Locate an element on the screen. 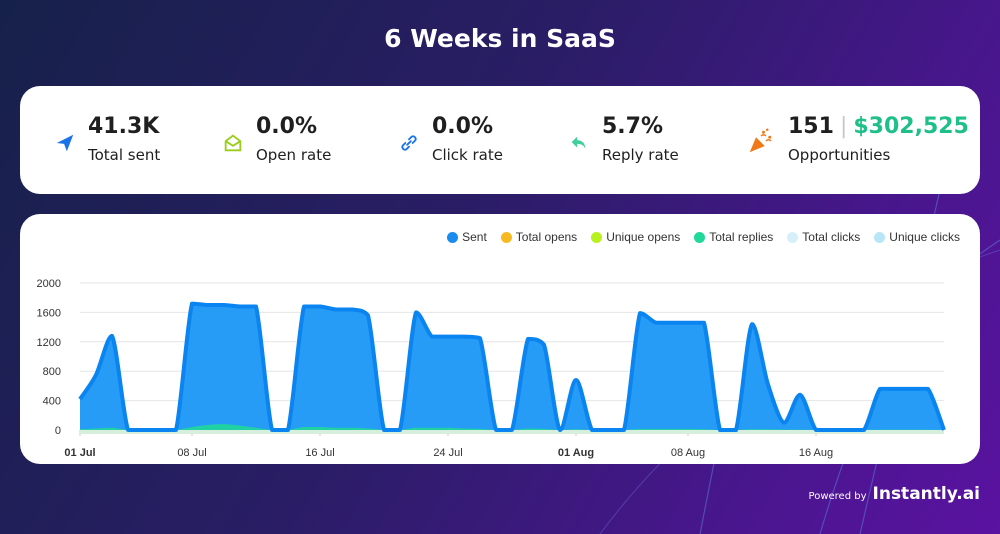 Image resolution: width=1000 pixels, height=534 pixels. x-tick-label: 08 Aug is located at coordinates (688, 453).